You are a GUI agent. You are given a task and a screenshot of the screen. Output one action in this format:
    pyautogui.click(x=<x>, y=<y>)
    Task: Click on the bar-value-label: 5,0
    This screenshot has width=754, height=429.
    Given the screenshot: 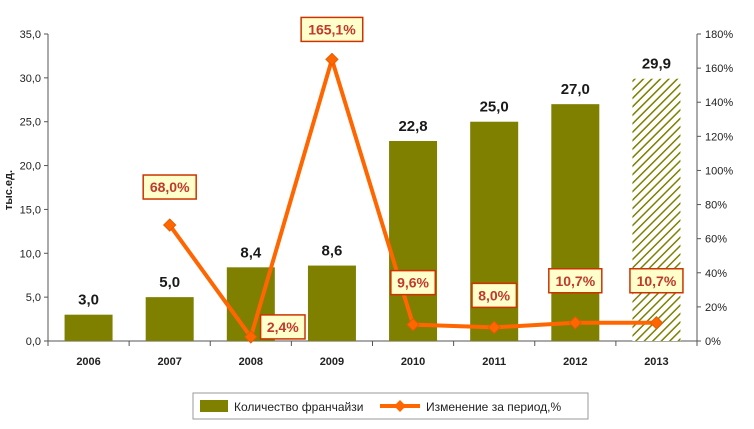 What is the action you would take?
    pyautogui.click(x=169, y=282)
    